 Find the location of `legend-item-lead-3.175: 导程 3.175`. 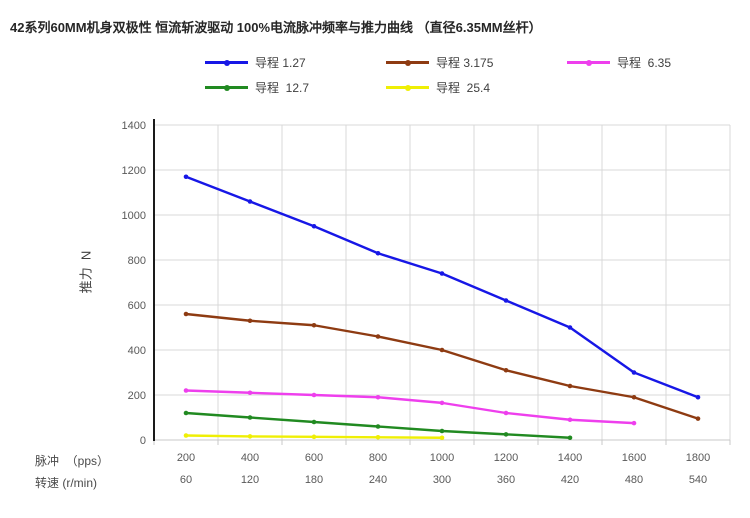

legend-item-lead-3.175: 导程 3.175 is located at coordinates (476, 62).